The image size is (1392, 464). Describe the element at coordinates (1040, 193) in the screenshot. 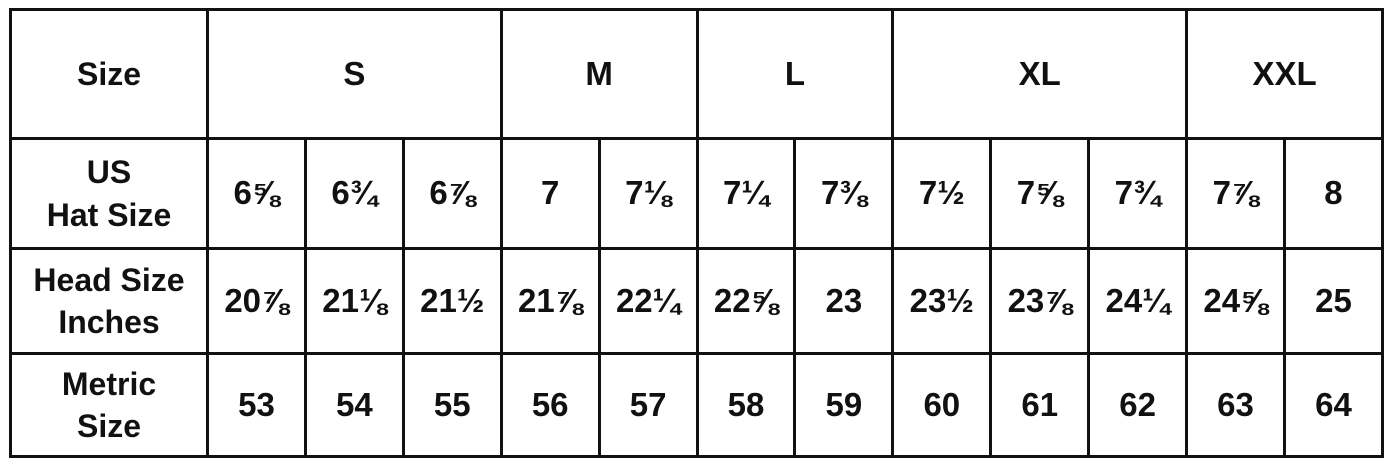

I see `table-cell: 7⅝` at that location.